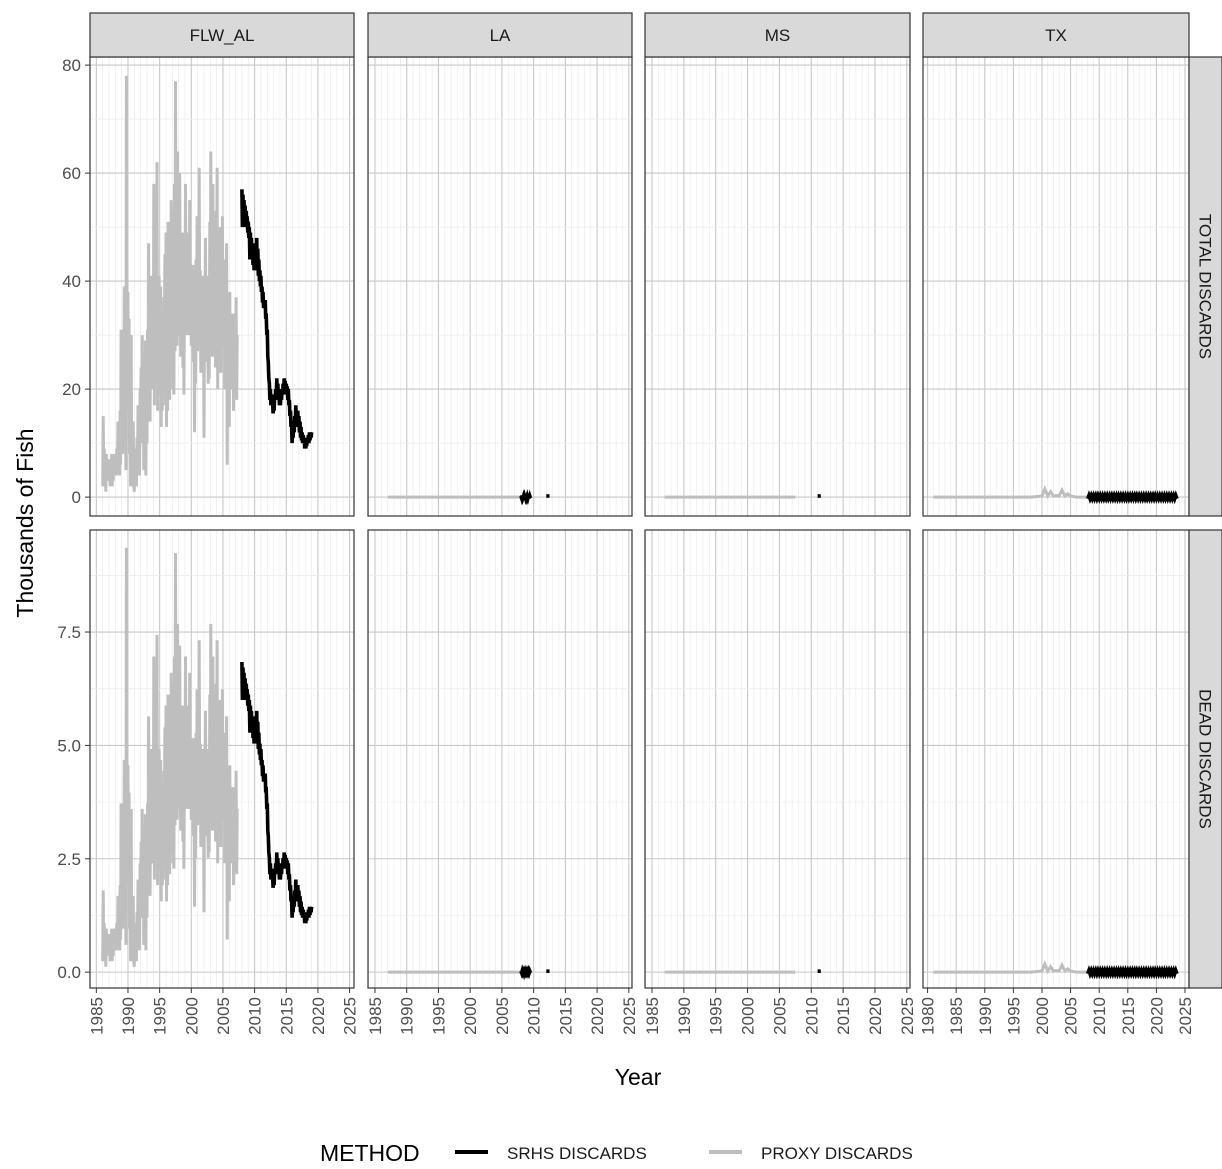 This screenshot has height=1169, width=1222. I want to click on series-line-srhs-discards-dead-discards-tx, so click(1132, 972).